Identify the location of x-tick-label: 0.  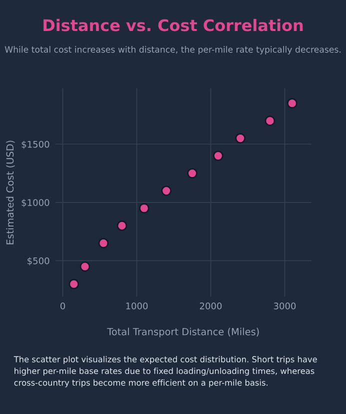
(63, 306).